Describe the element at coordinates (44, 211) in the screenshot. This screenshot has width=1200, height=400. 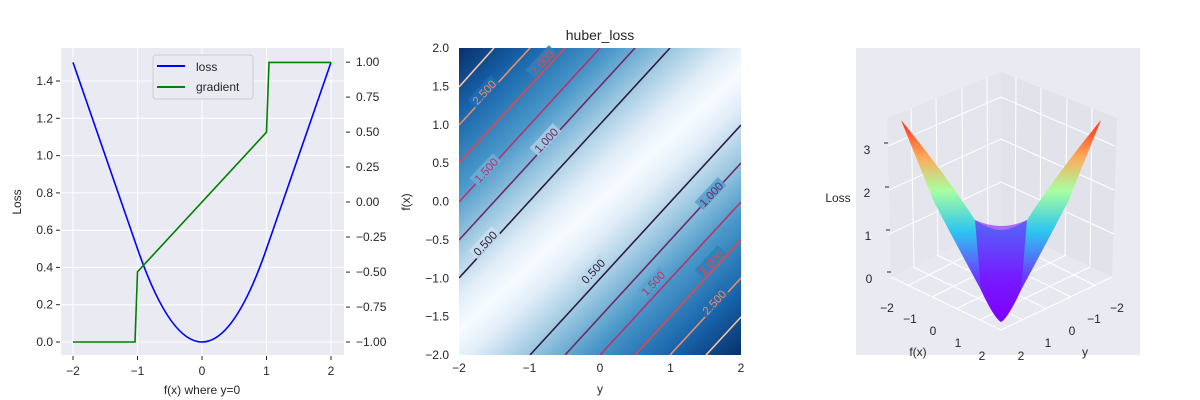
I see `left-y-ticks: 0.0 0.2 0.4 0.6 0.8 1.0 1.2 1.4` at that location.